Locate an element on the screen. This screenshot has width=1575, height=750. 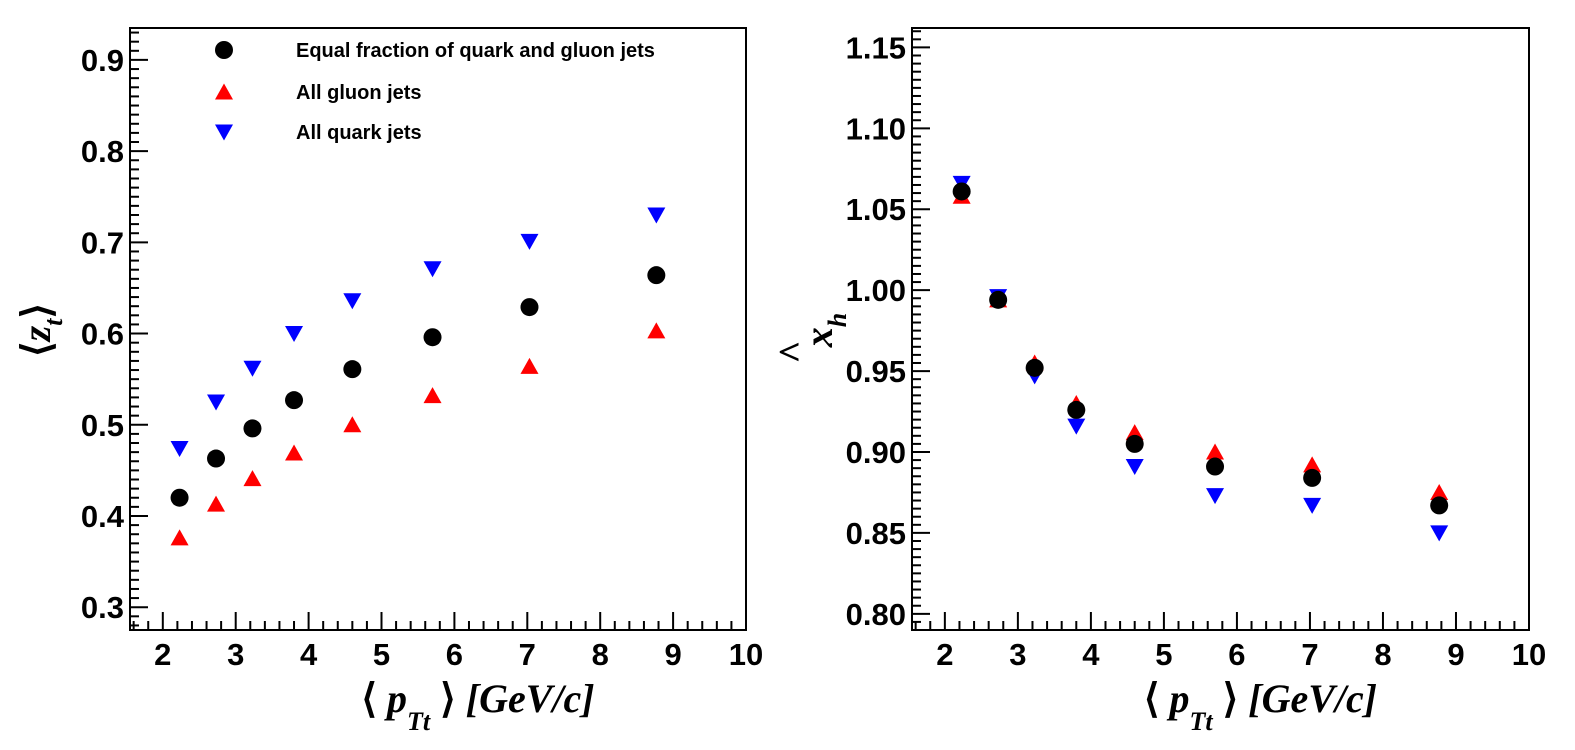
legend-marker-triangle-up is located at coordinates (224, 91).